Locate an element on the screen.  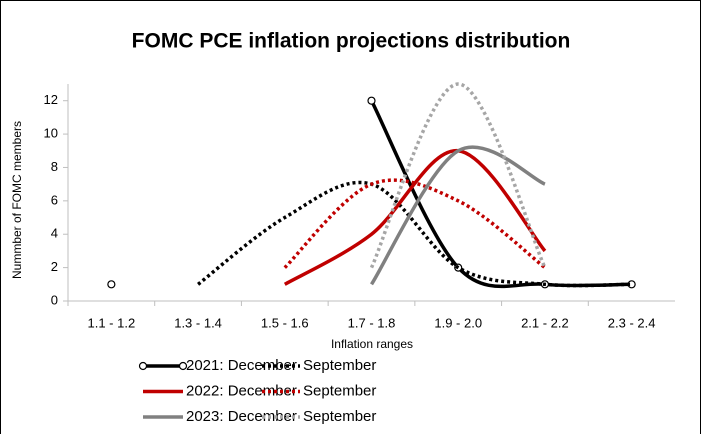
x-tick-label: 2.1 - 2.2 is located at coordinates (545, 322).